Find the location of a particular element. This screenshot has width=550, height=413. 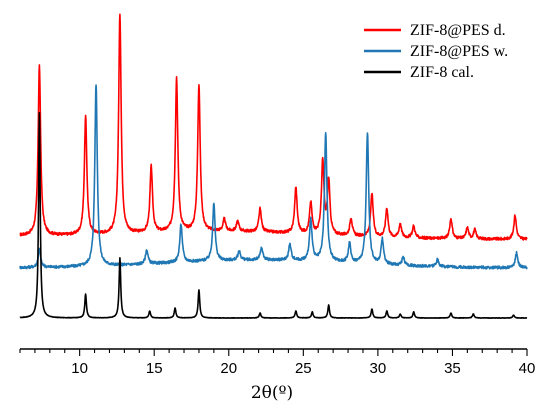

legend-label-1: ZIF-8@PES d. is located at coordinates (458, 30).